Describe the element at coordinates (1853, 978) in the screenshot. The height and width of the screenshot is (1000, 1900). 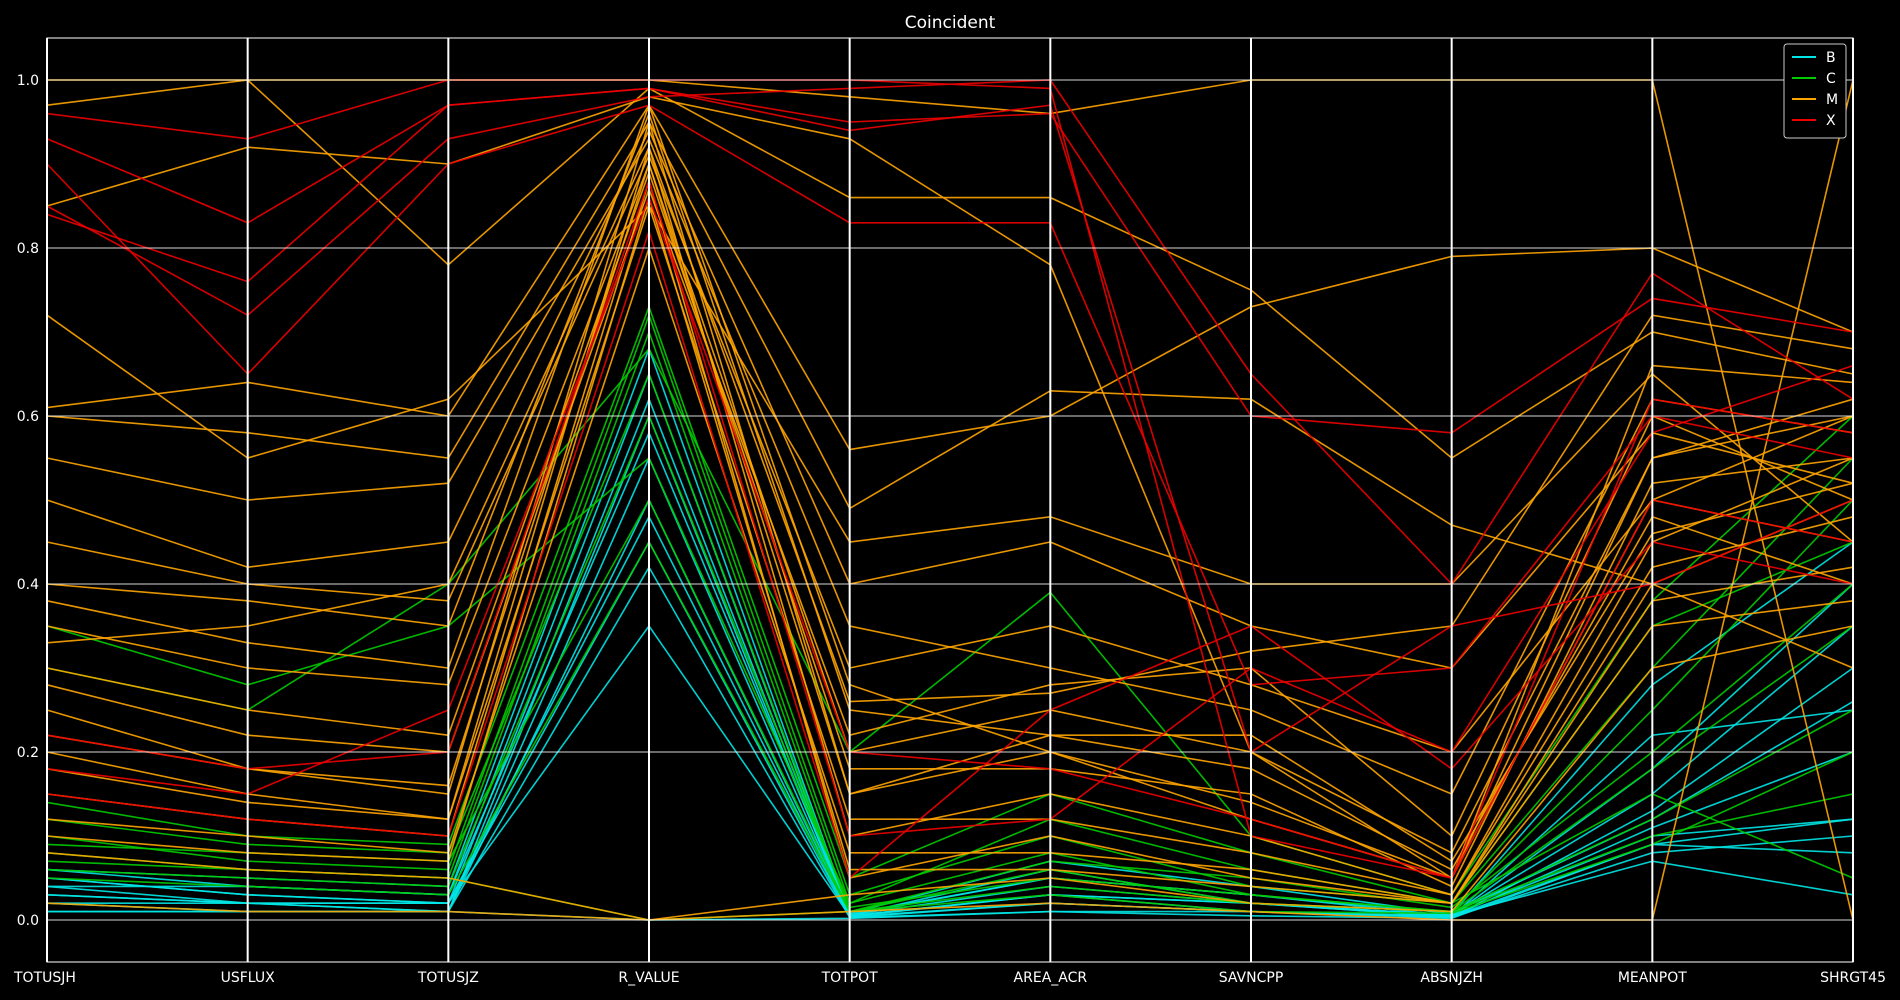
I see `x-tick-label: SHRGT45` at that location.